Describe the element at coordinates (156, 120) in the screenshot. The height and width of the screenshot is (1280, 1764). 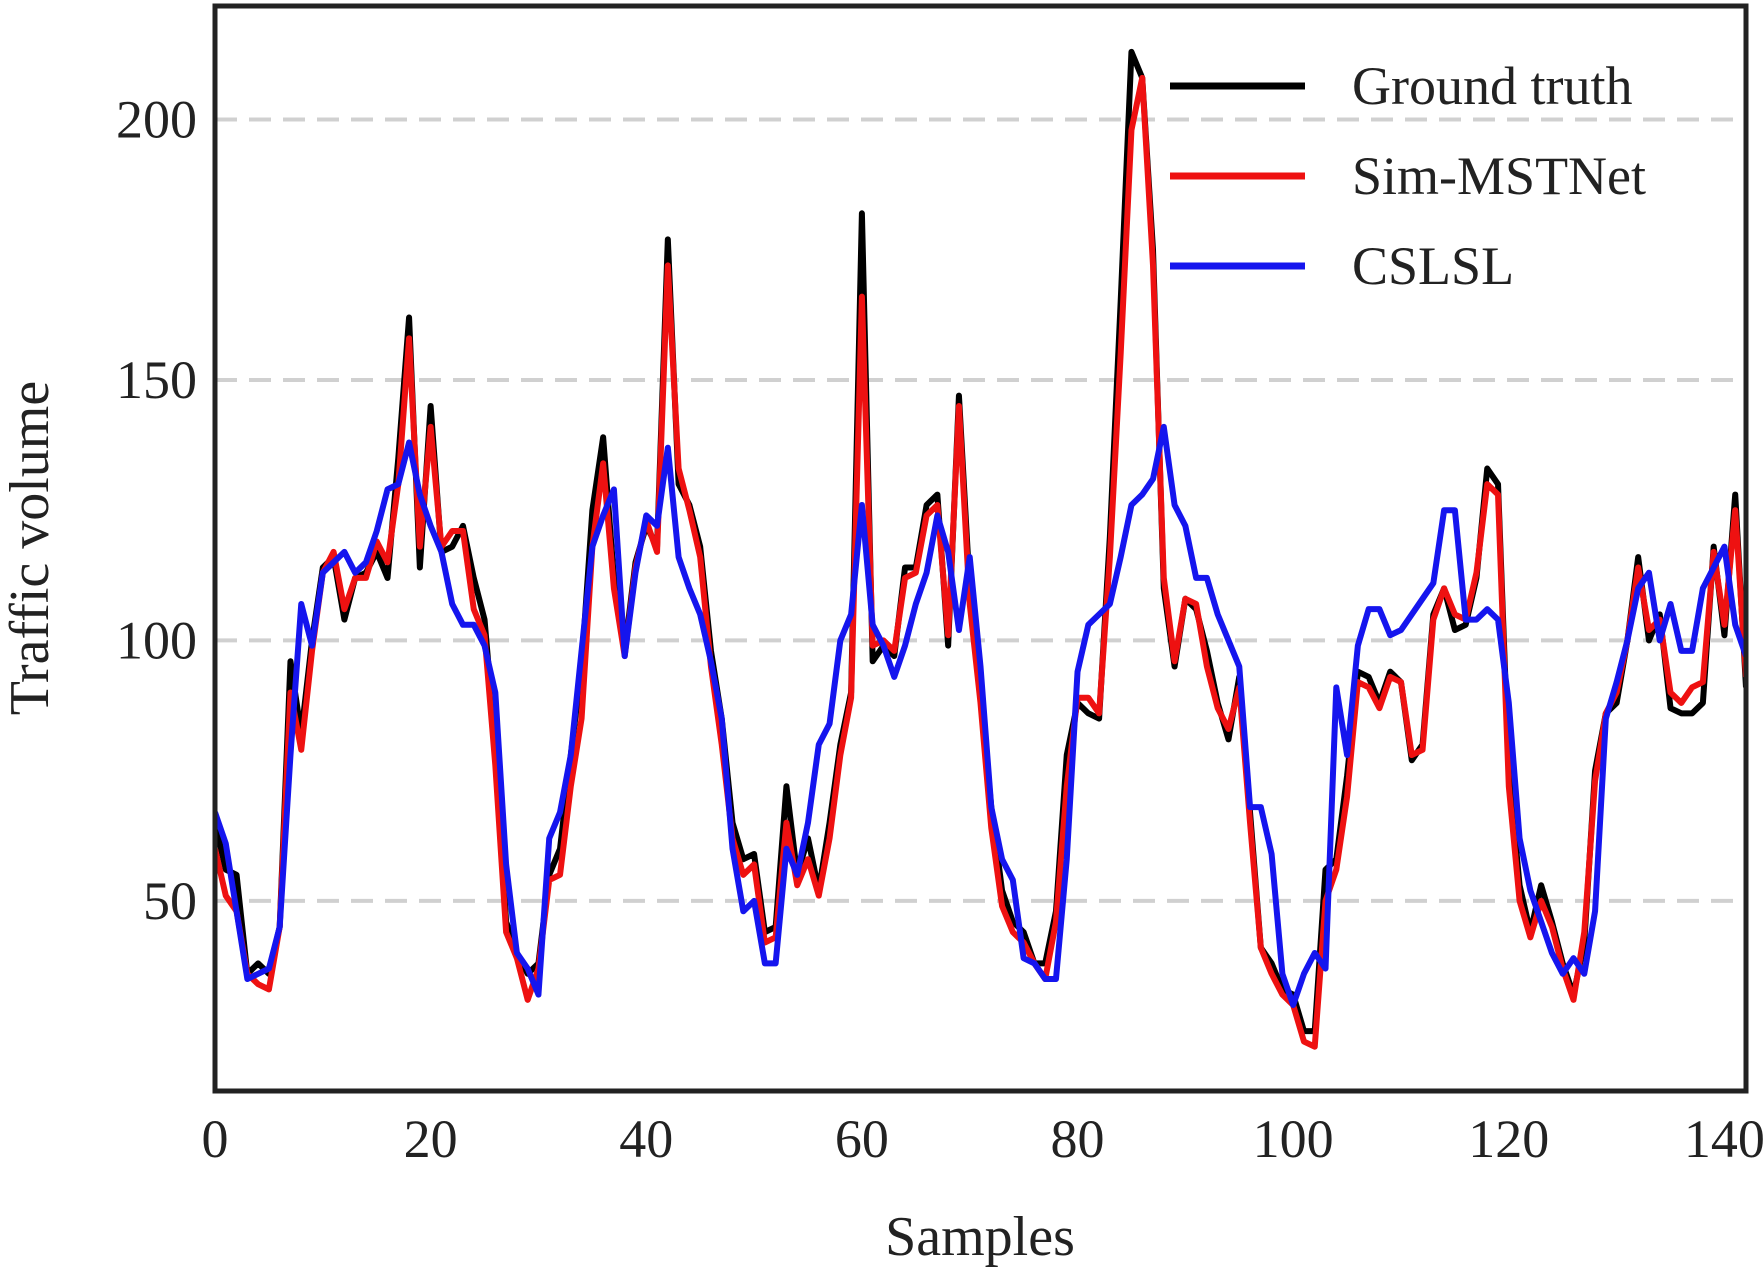
I see `y-tick-label: 200` at that location.